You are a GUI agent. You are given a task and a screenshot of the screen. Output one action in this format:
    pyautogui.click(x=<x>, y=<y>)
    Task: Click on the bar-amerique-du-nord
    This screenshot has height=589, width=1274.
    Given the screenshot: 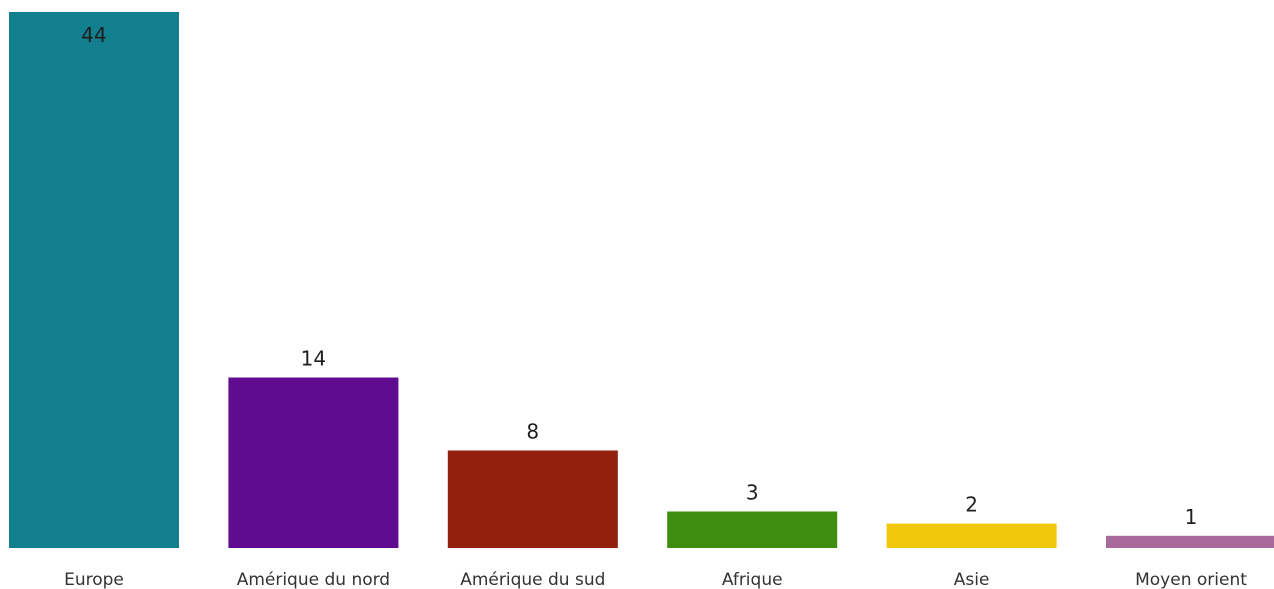 What is the action you would take?
    pyautogui.click(x=313, y=462)
    